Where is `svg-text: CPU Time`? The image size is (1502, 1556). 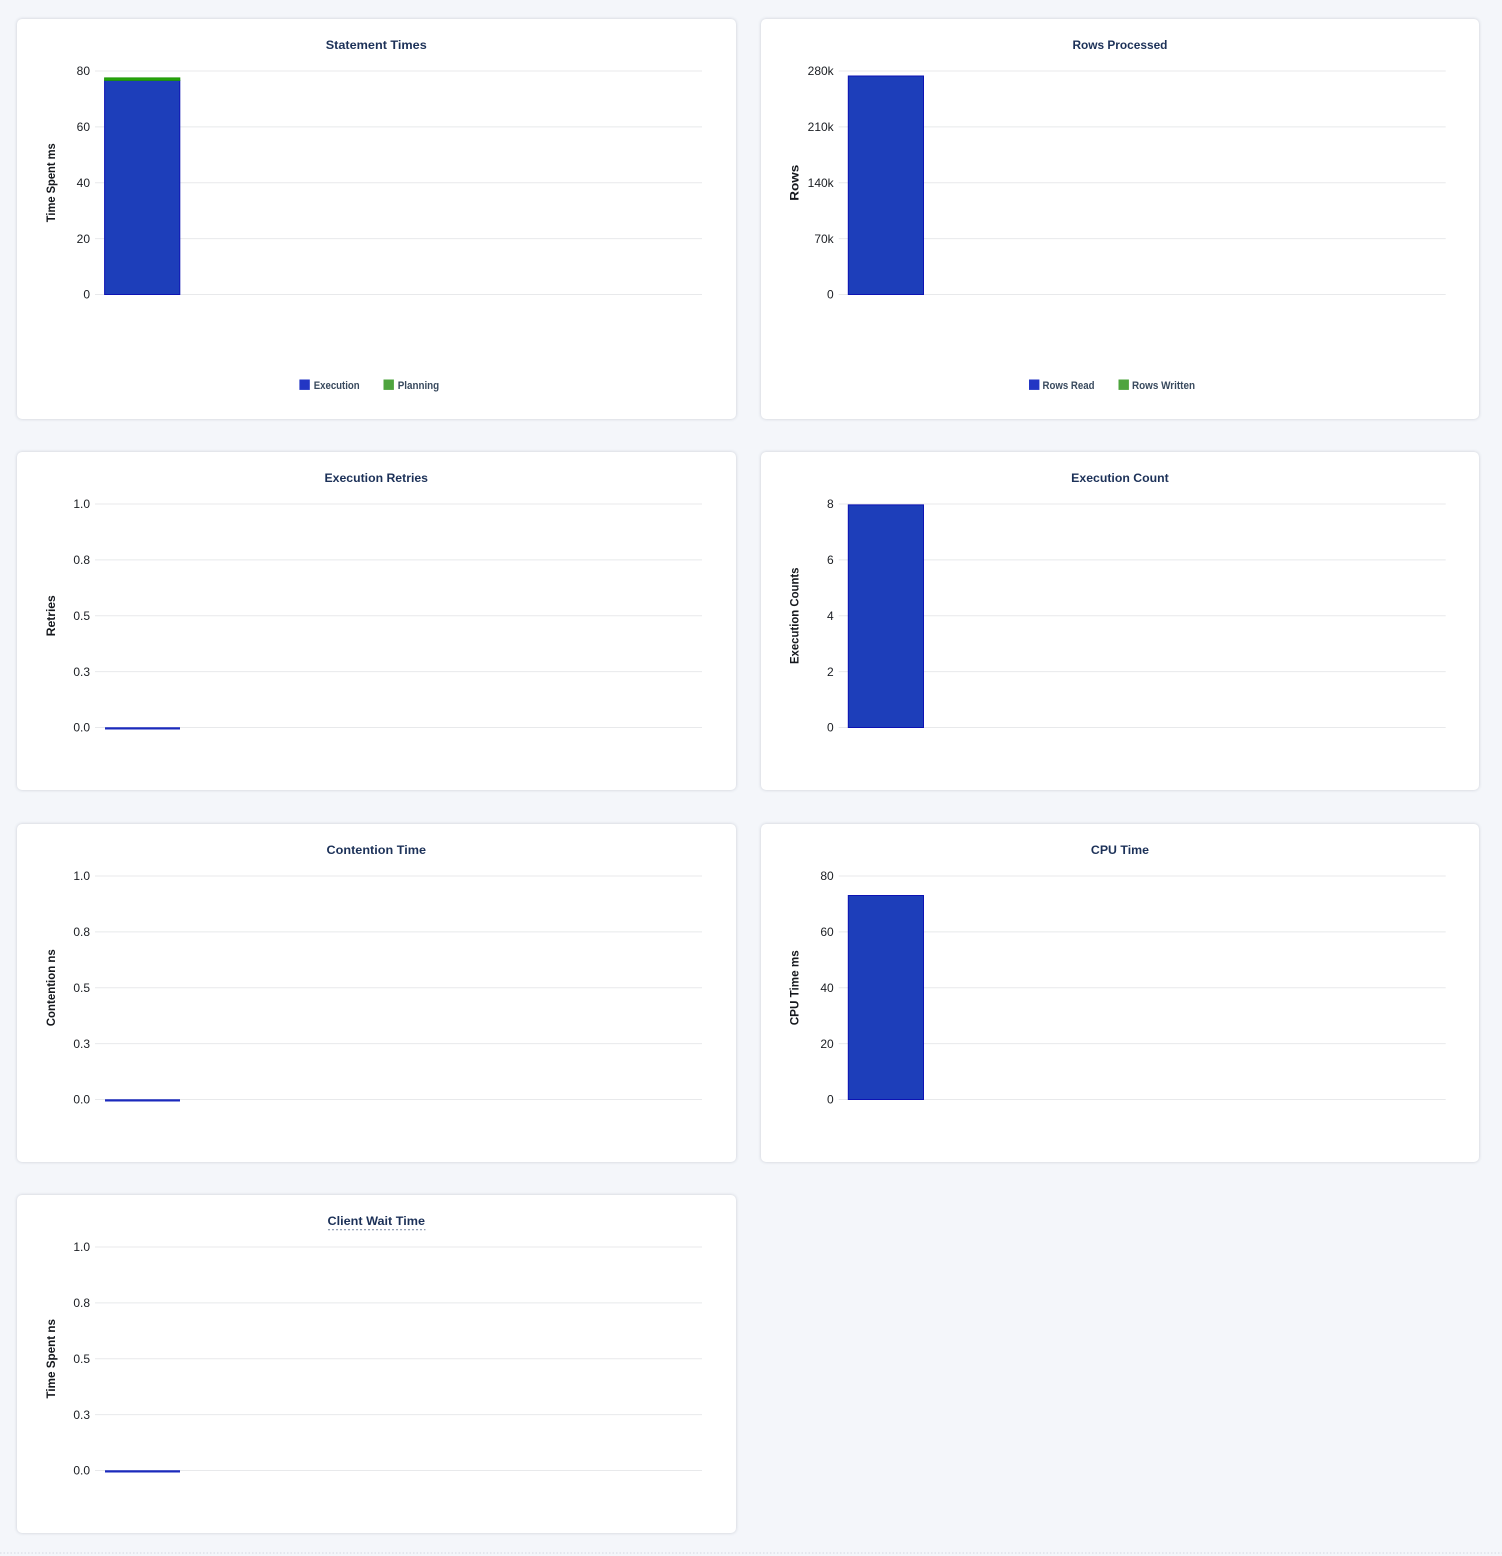
svg-text: CPU Time is located at coordinates (1120, 850).